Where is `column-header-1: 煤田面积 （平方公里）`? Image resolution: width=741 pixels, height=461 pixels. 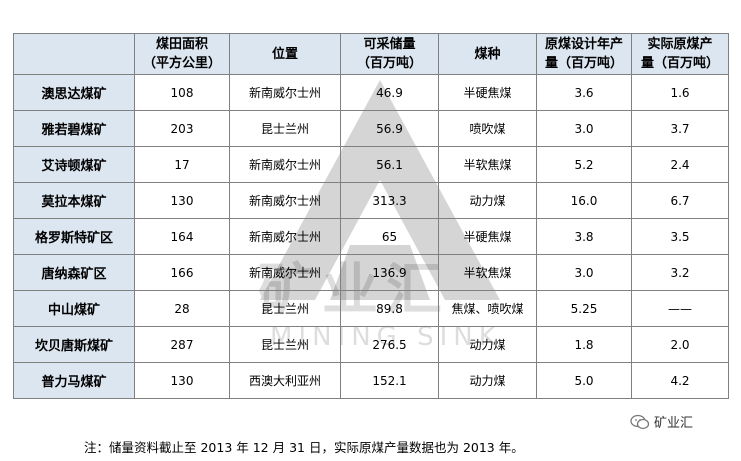
column-header-1: 煤田面积 （平方公里） is located at coordinates (182, 54).